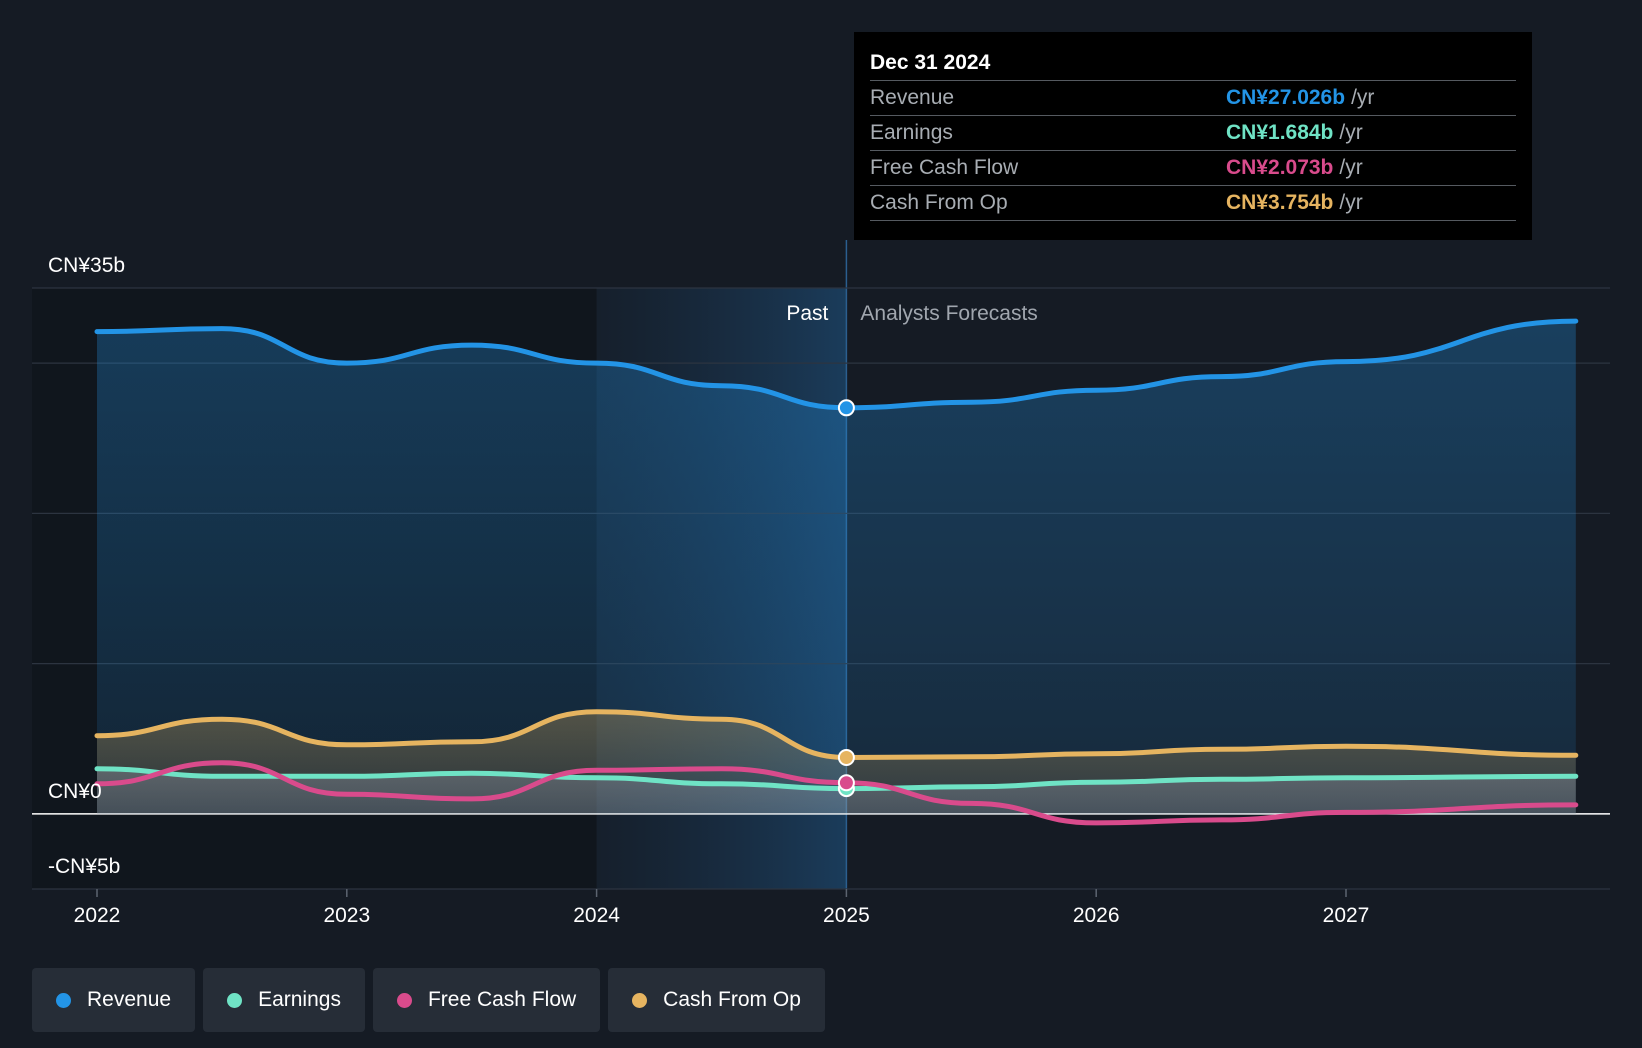 The width and height of the screenshot is (1642, 1048). Describe the element at coordinates (1096, 915) in the screenshot. I see `x-tick-label: 2026` at that location.